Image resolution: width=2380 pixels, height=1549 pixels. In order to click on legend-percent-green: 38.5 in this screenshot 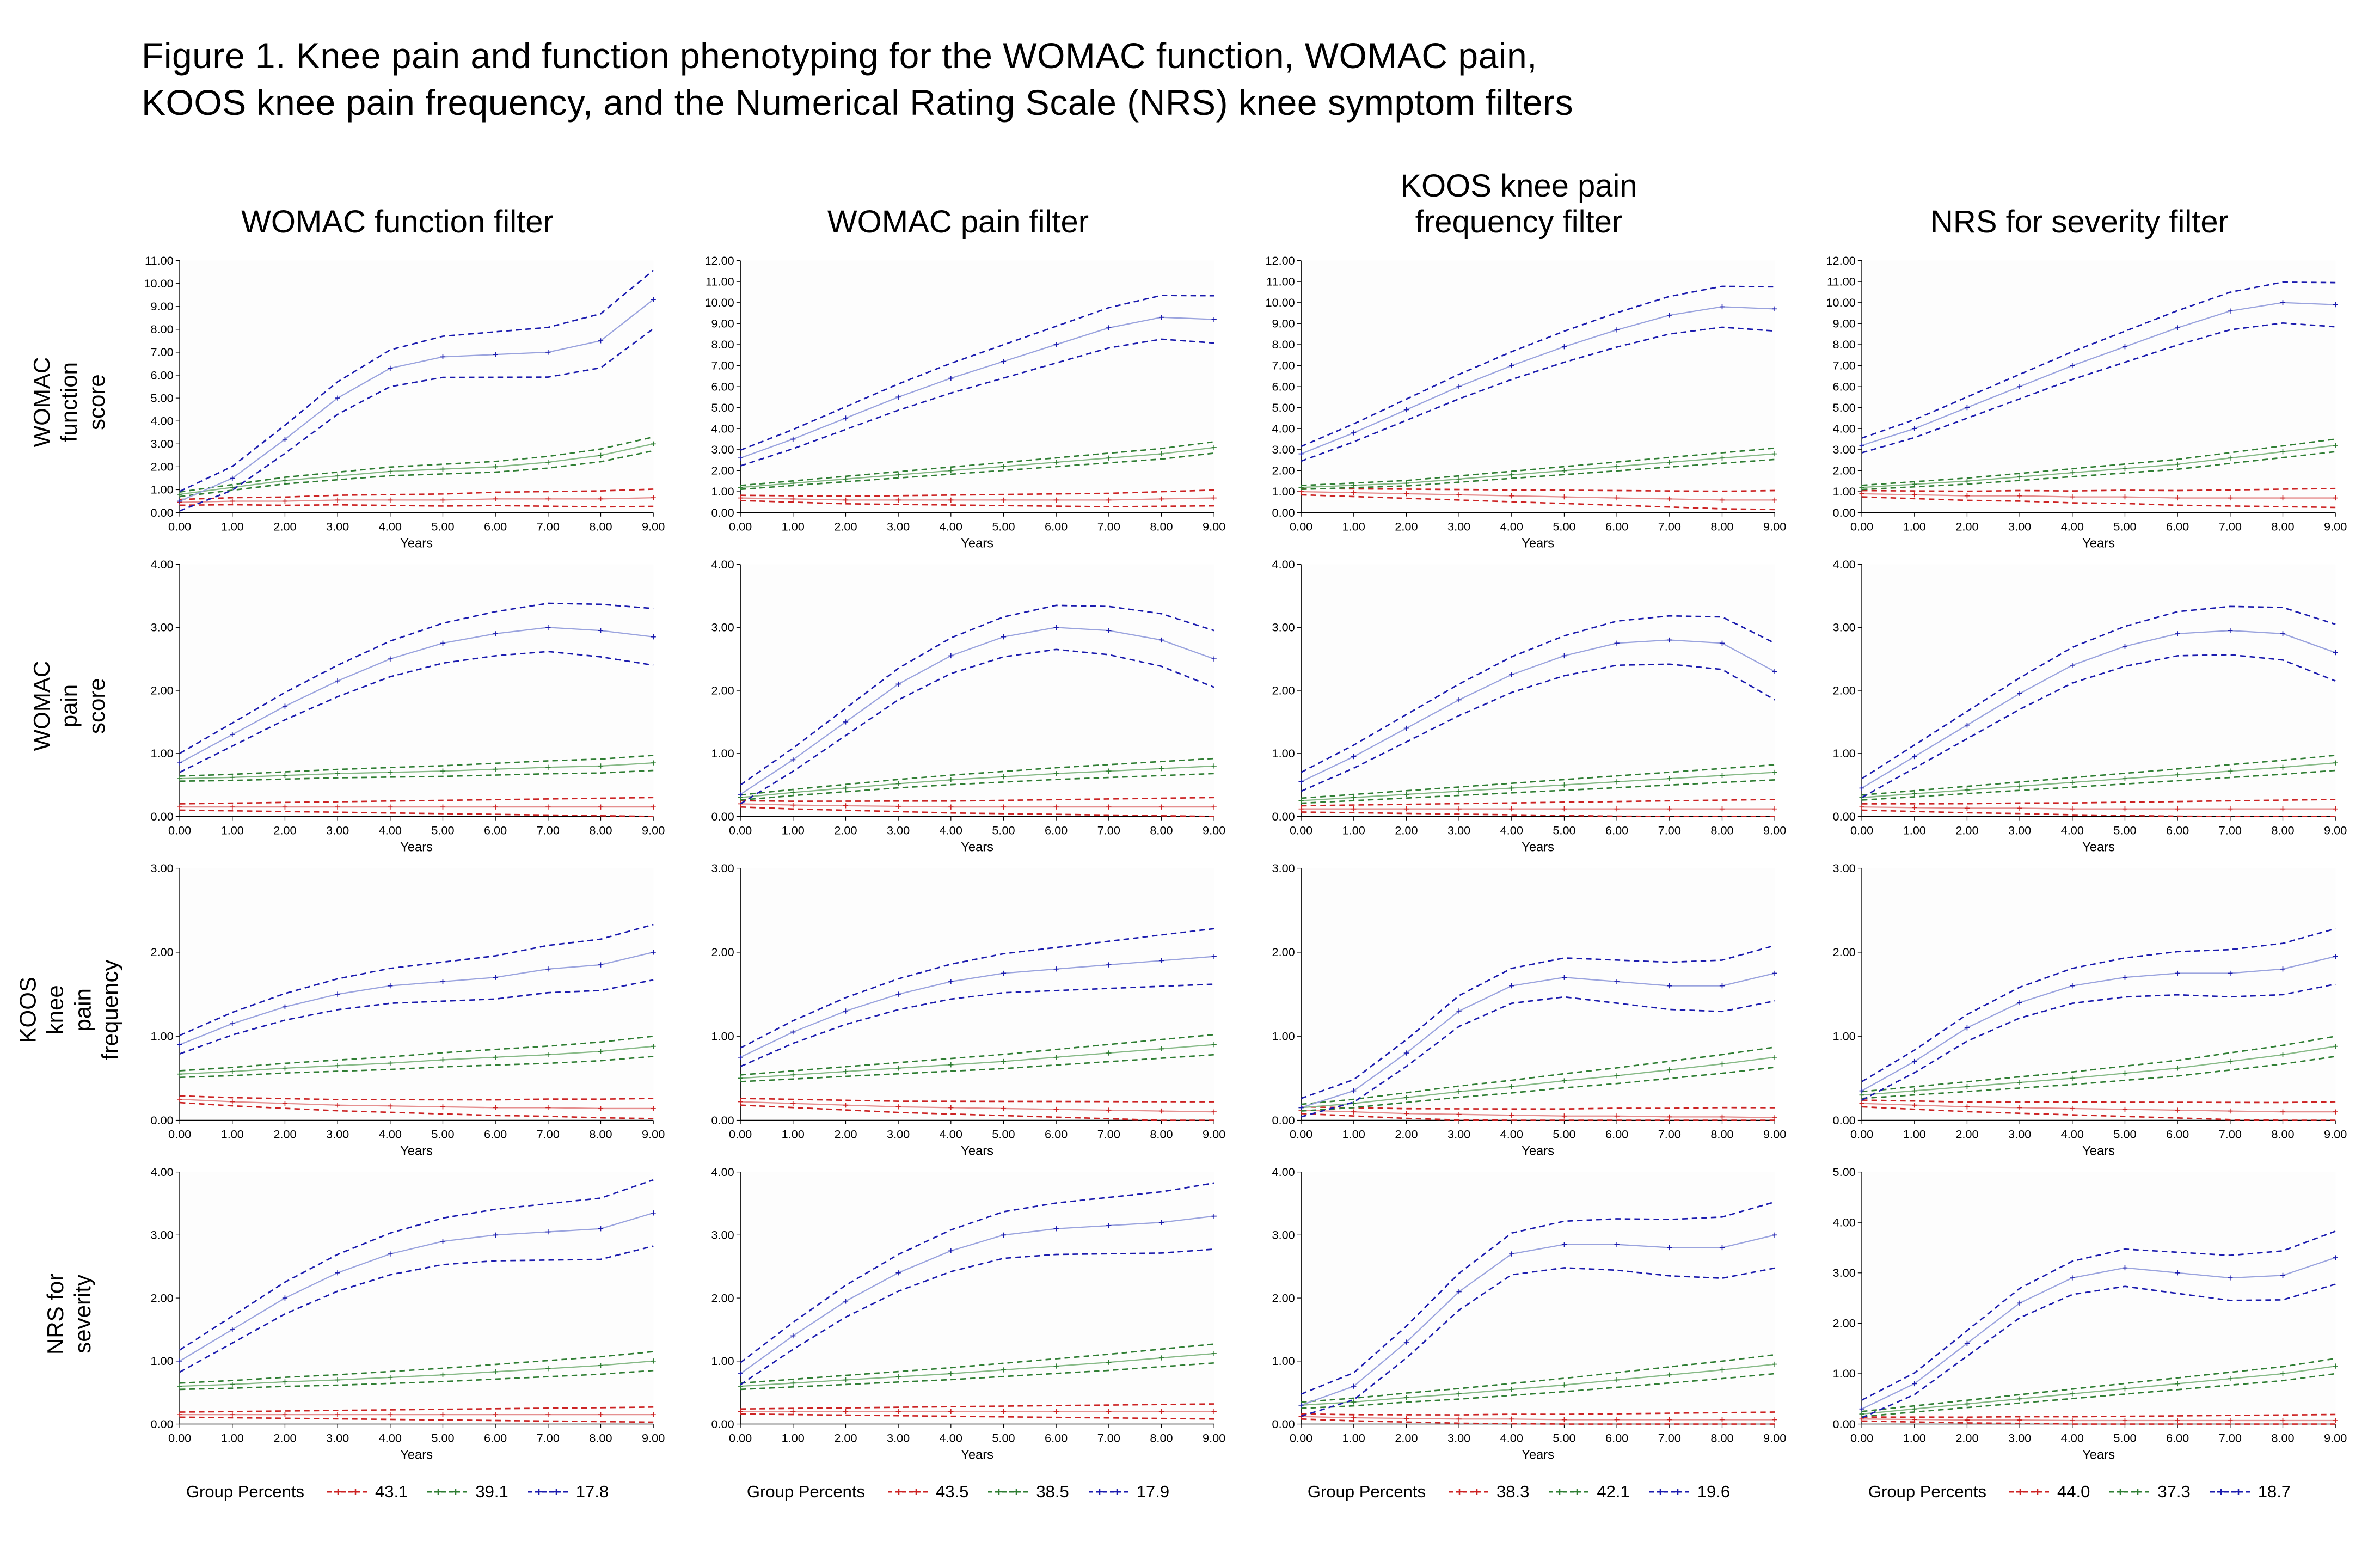, I will do `click(1052, 1491)`.